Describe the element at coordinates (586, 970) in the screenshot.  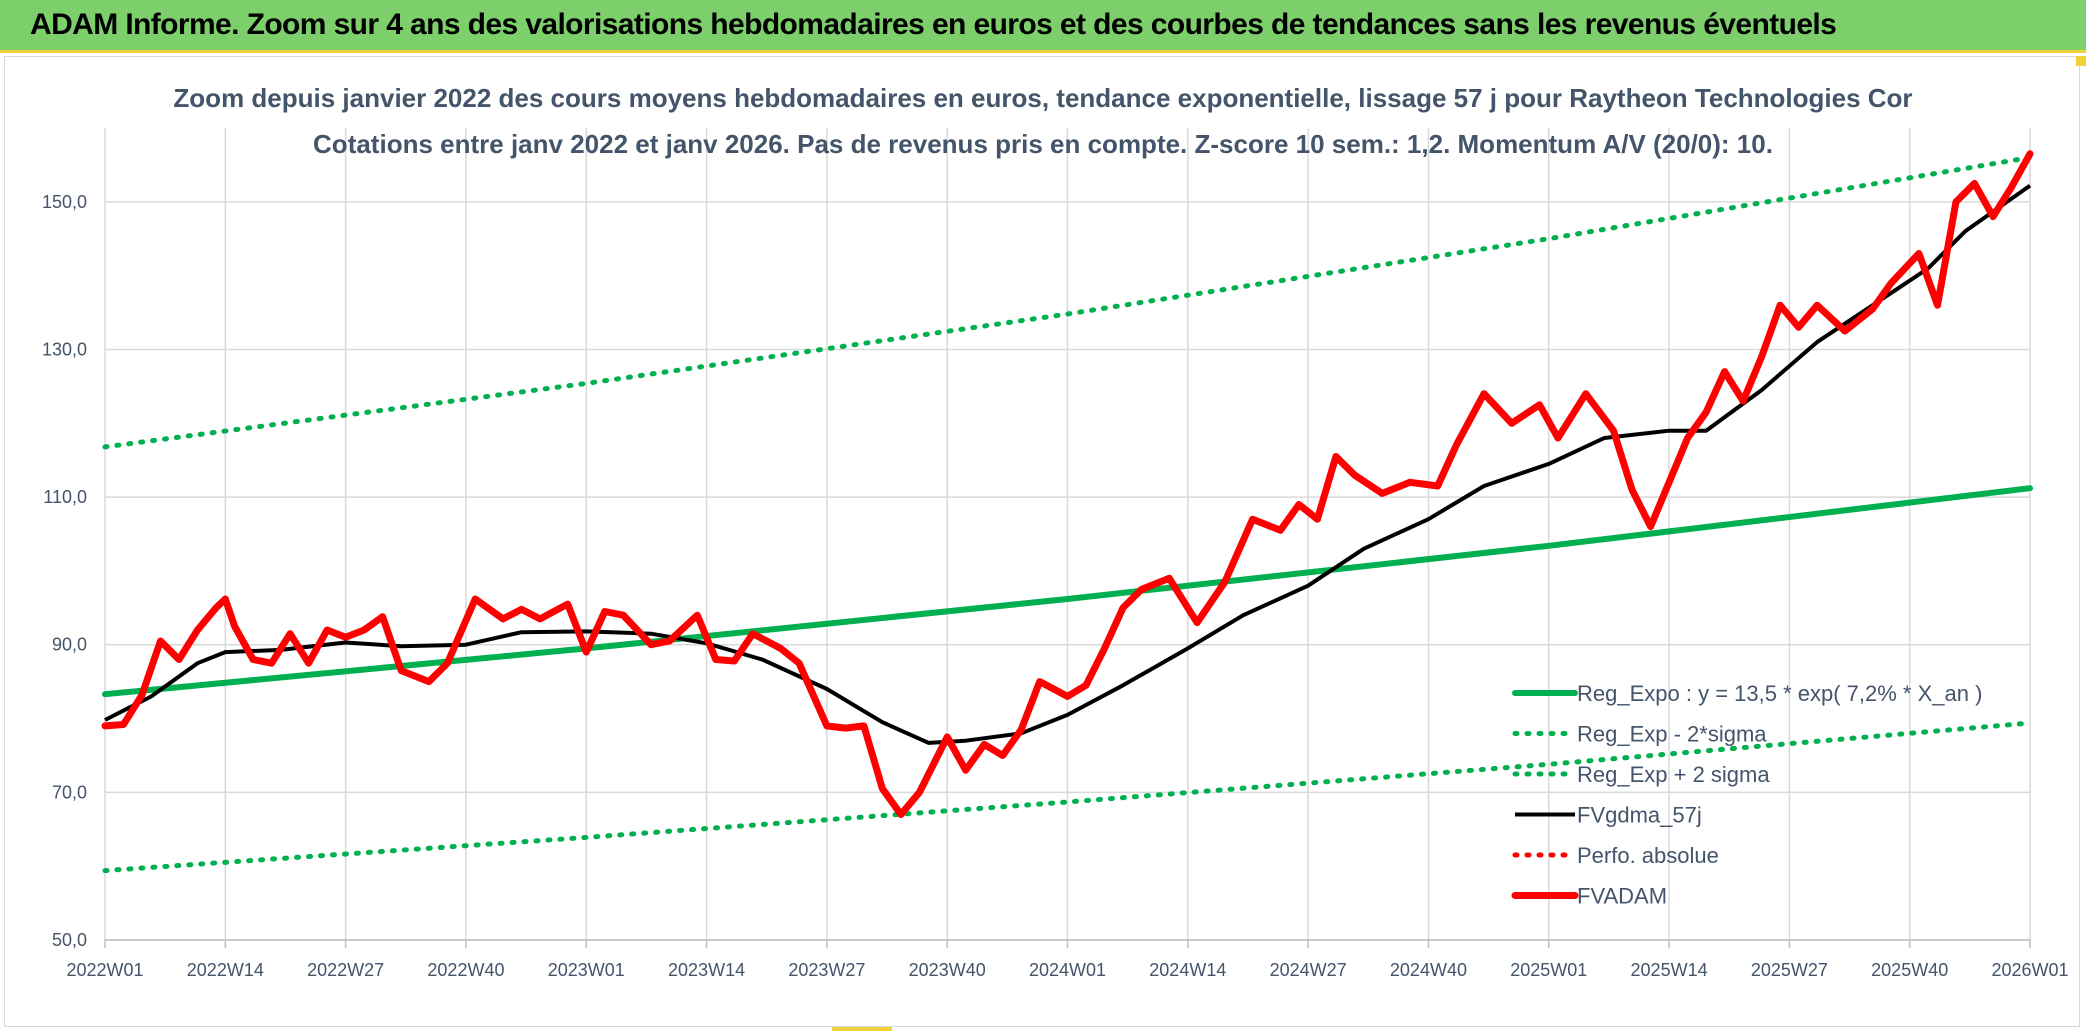
I see `x-tick-label: 2023W01` at that location.